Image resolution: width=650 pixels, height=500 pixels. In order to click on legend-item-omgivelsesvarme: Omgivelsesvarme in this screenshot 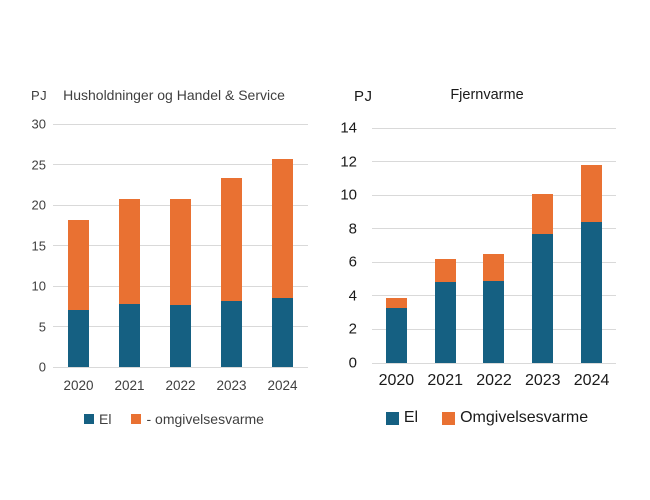, I will do `click(515, 418)`.